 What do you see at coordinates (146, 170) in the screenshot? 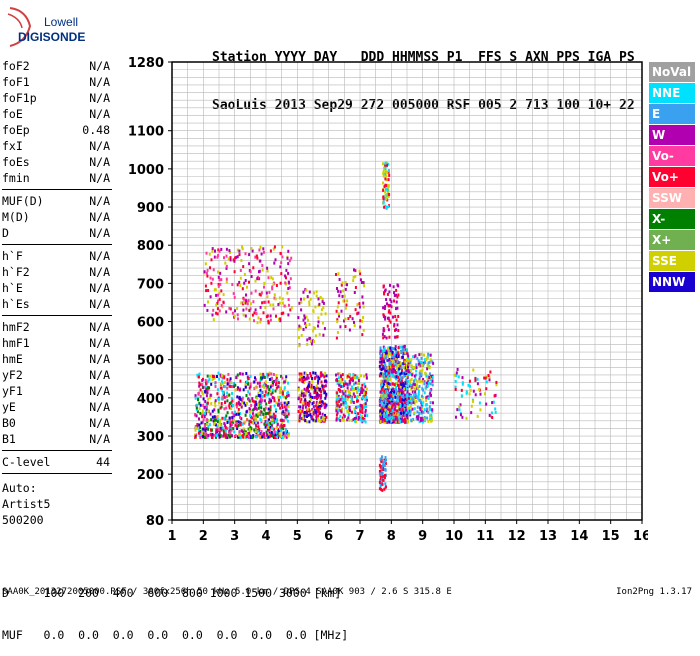
I see `y-tick-label: 1000` at bounding box center [146, 170].